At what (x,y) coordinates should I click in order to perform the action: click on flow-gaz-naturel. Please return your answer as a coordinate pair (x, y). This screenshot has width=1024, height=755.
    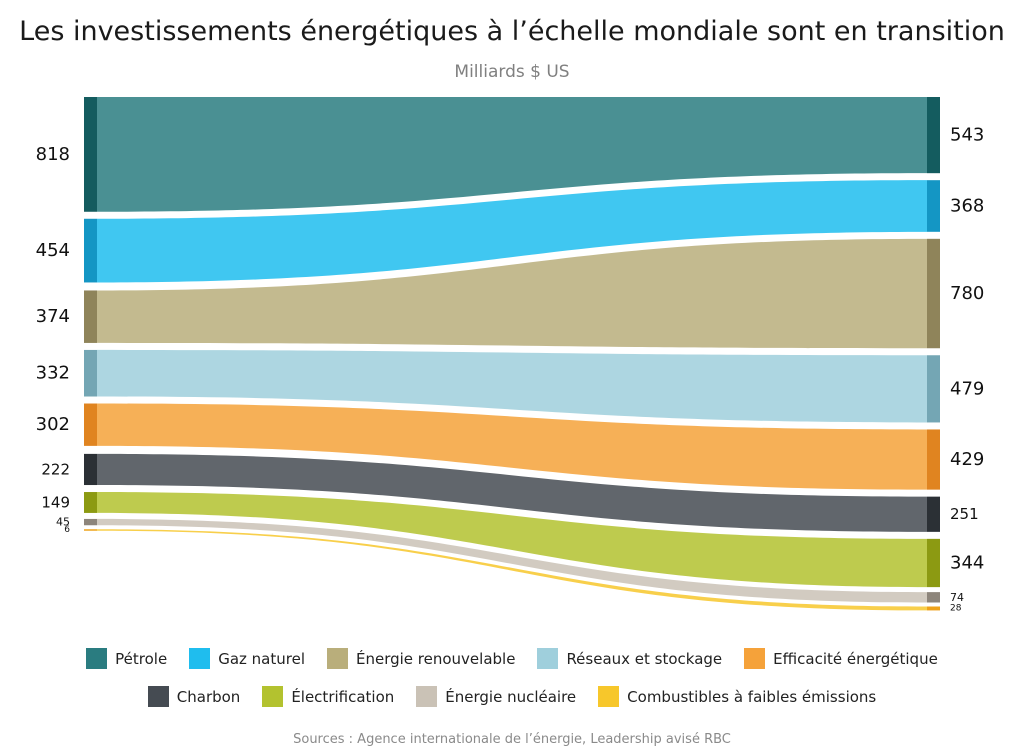
    Looking at the image, I should click on (512, 231).